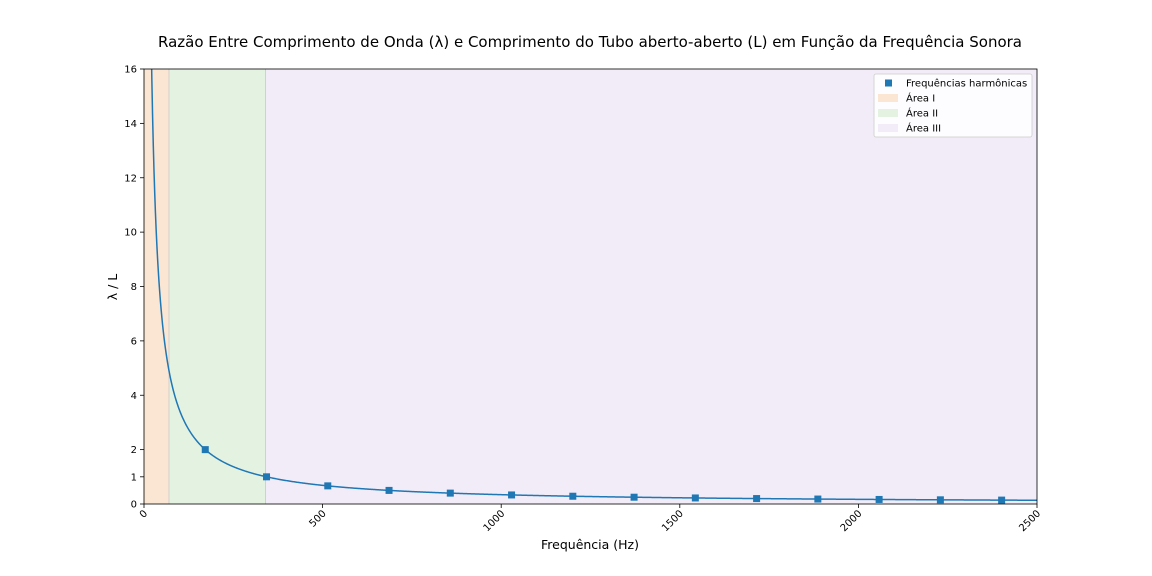 The height and width of the screenshot is (576, 1152). I want to click on x-tick-label: 1500, so click(673, 521).